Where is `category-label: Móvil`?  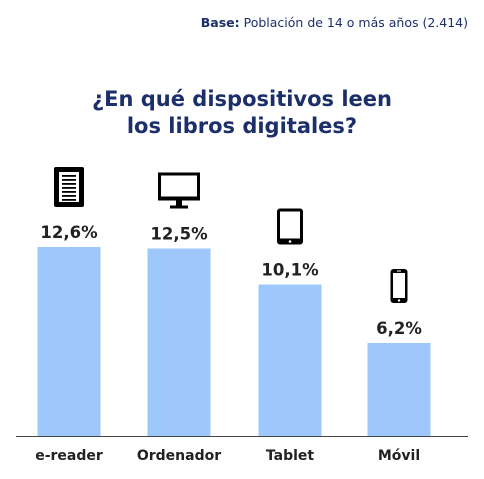
category-label: Móvil is located at coordinates (399, 456).